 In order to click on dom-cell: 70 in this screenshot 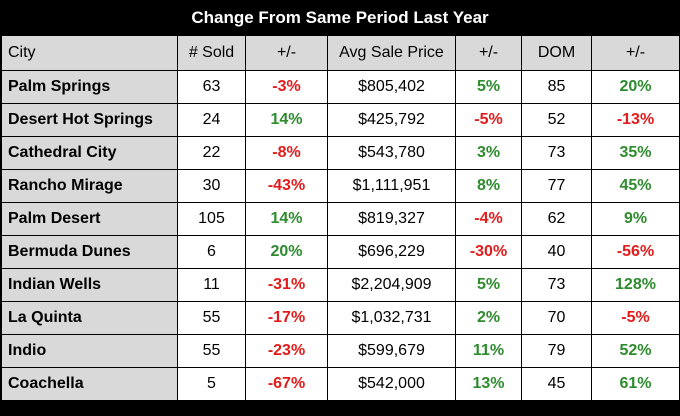, I will do `click(556, 318)`.